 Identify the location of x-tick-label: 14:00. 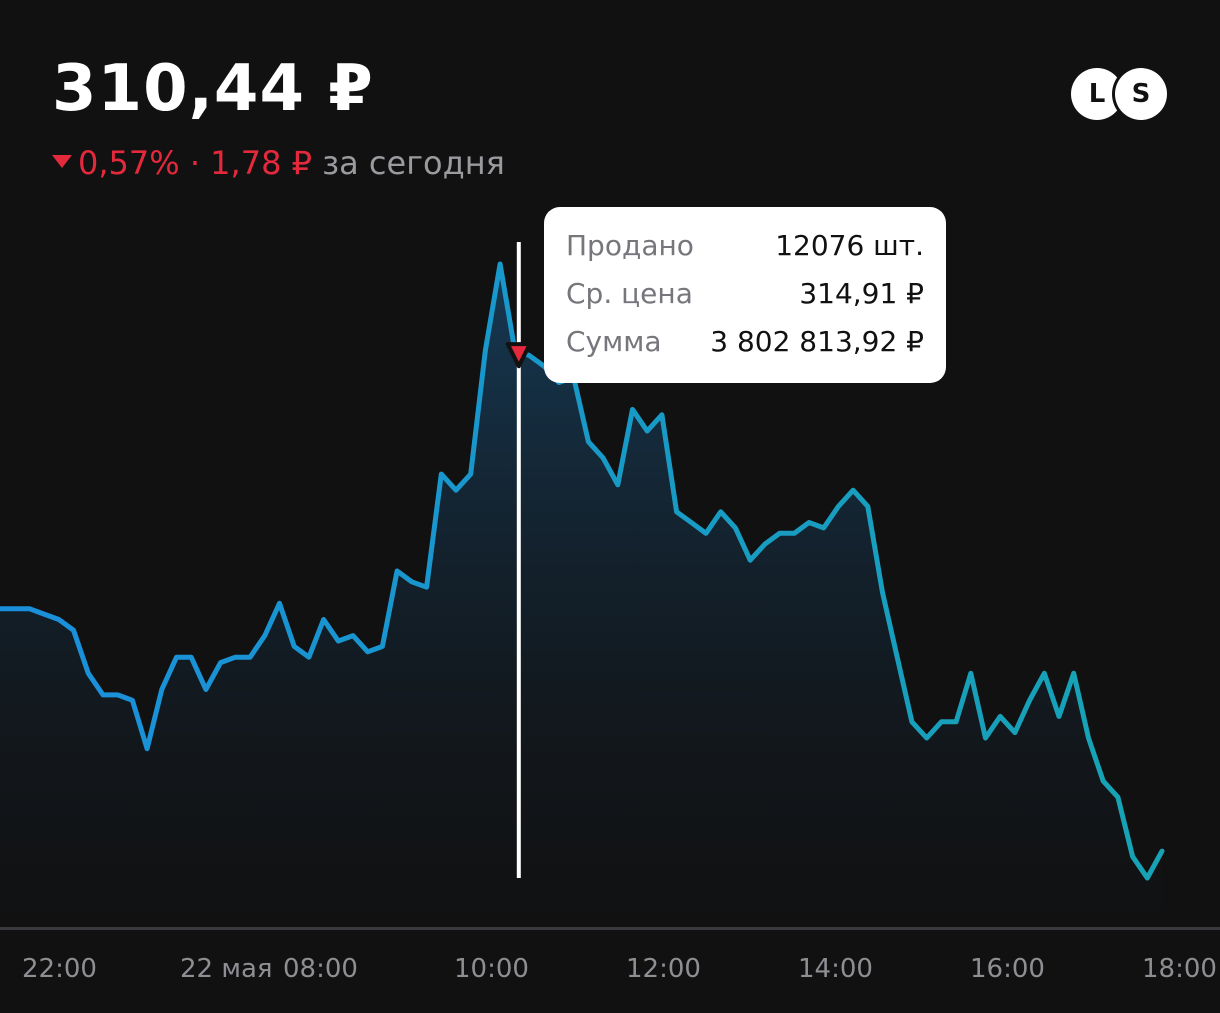
(835, 969).